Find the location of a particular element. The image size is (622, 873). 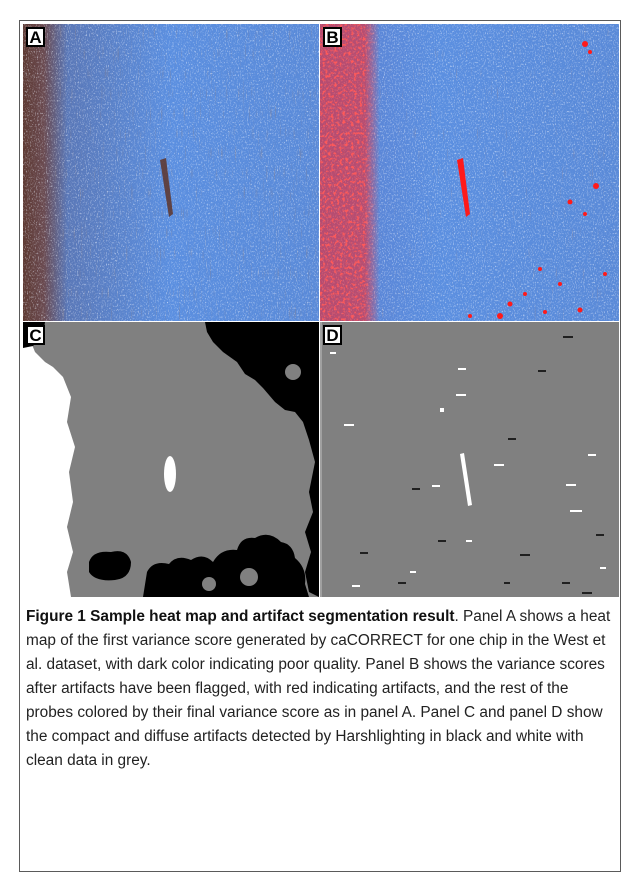

panel-b-label: B is located at coordinates (332, 37).